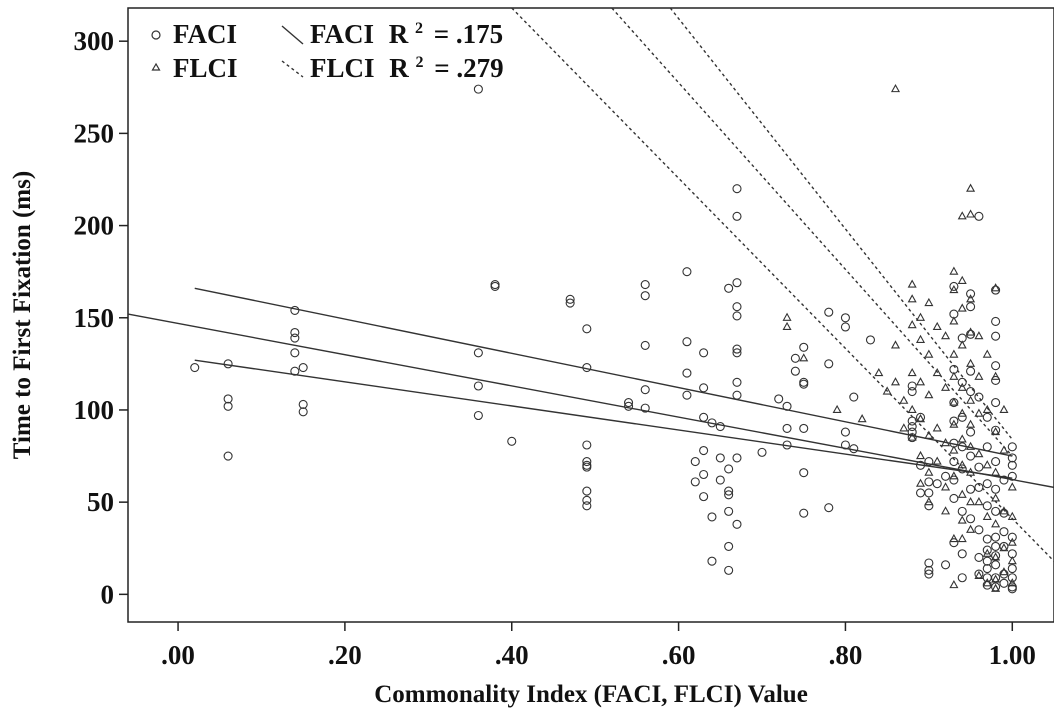  What do you see at coordinates (100, 502) in the screenshot?
I see `y-tick-label: 50` at bounding box center [100, 502].